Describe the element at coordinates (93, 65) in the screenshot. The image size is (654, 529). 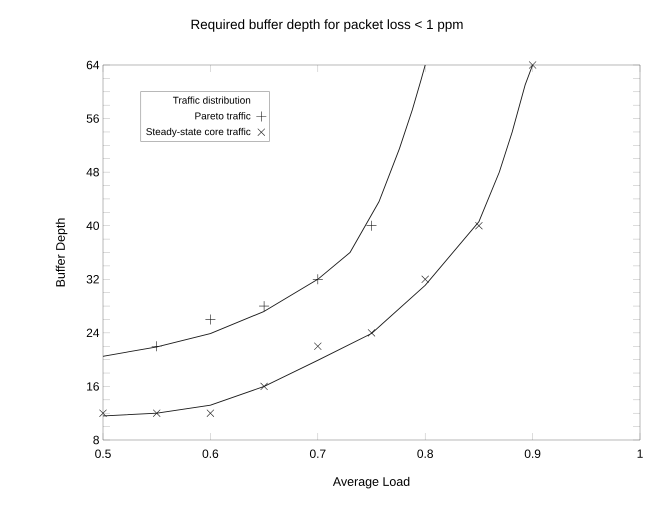
I see `y-tick-label: 64` at that location.